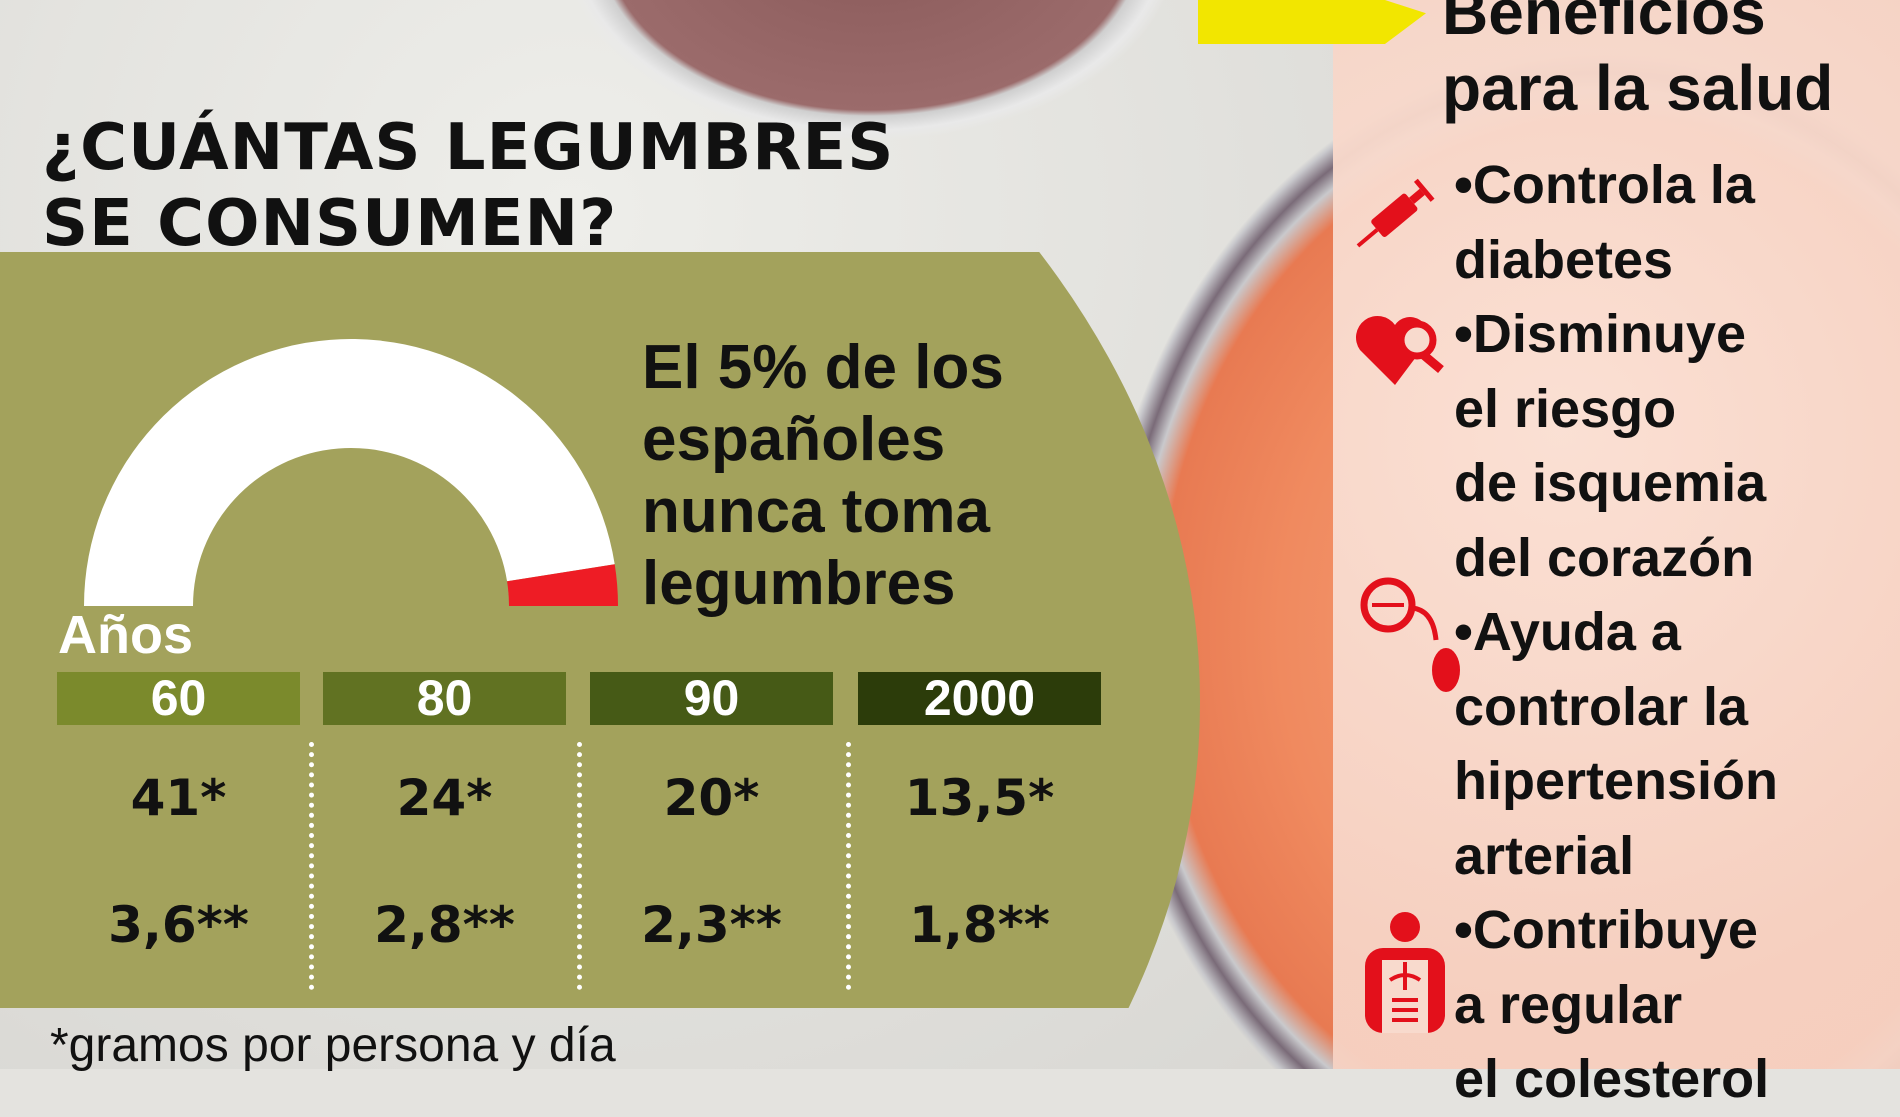 The width and height of the screenshot is (1900, 1117). Describe the element at coordinates (330, 224) in the screenshot. I see `title-line: SE CONSUMEN?` at that location.